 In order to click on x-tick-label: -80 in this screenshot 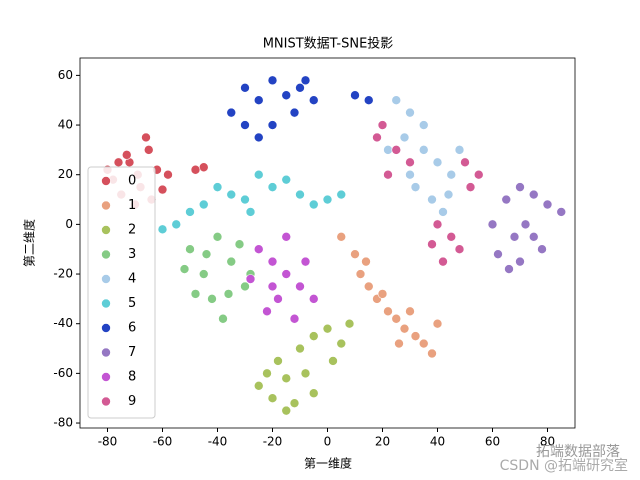, I will do `click(108, 442)`.